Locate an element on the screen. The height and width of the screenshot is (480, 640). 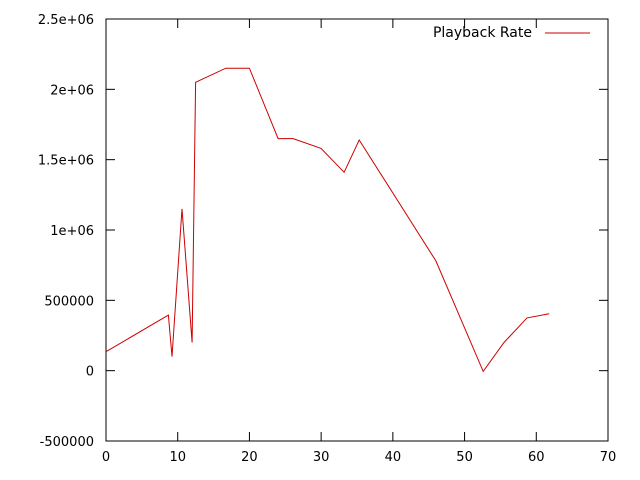
y-tick-label: 1e+06 is located at coordinates (72, 231).